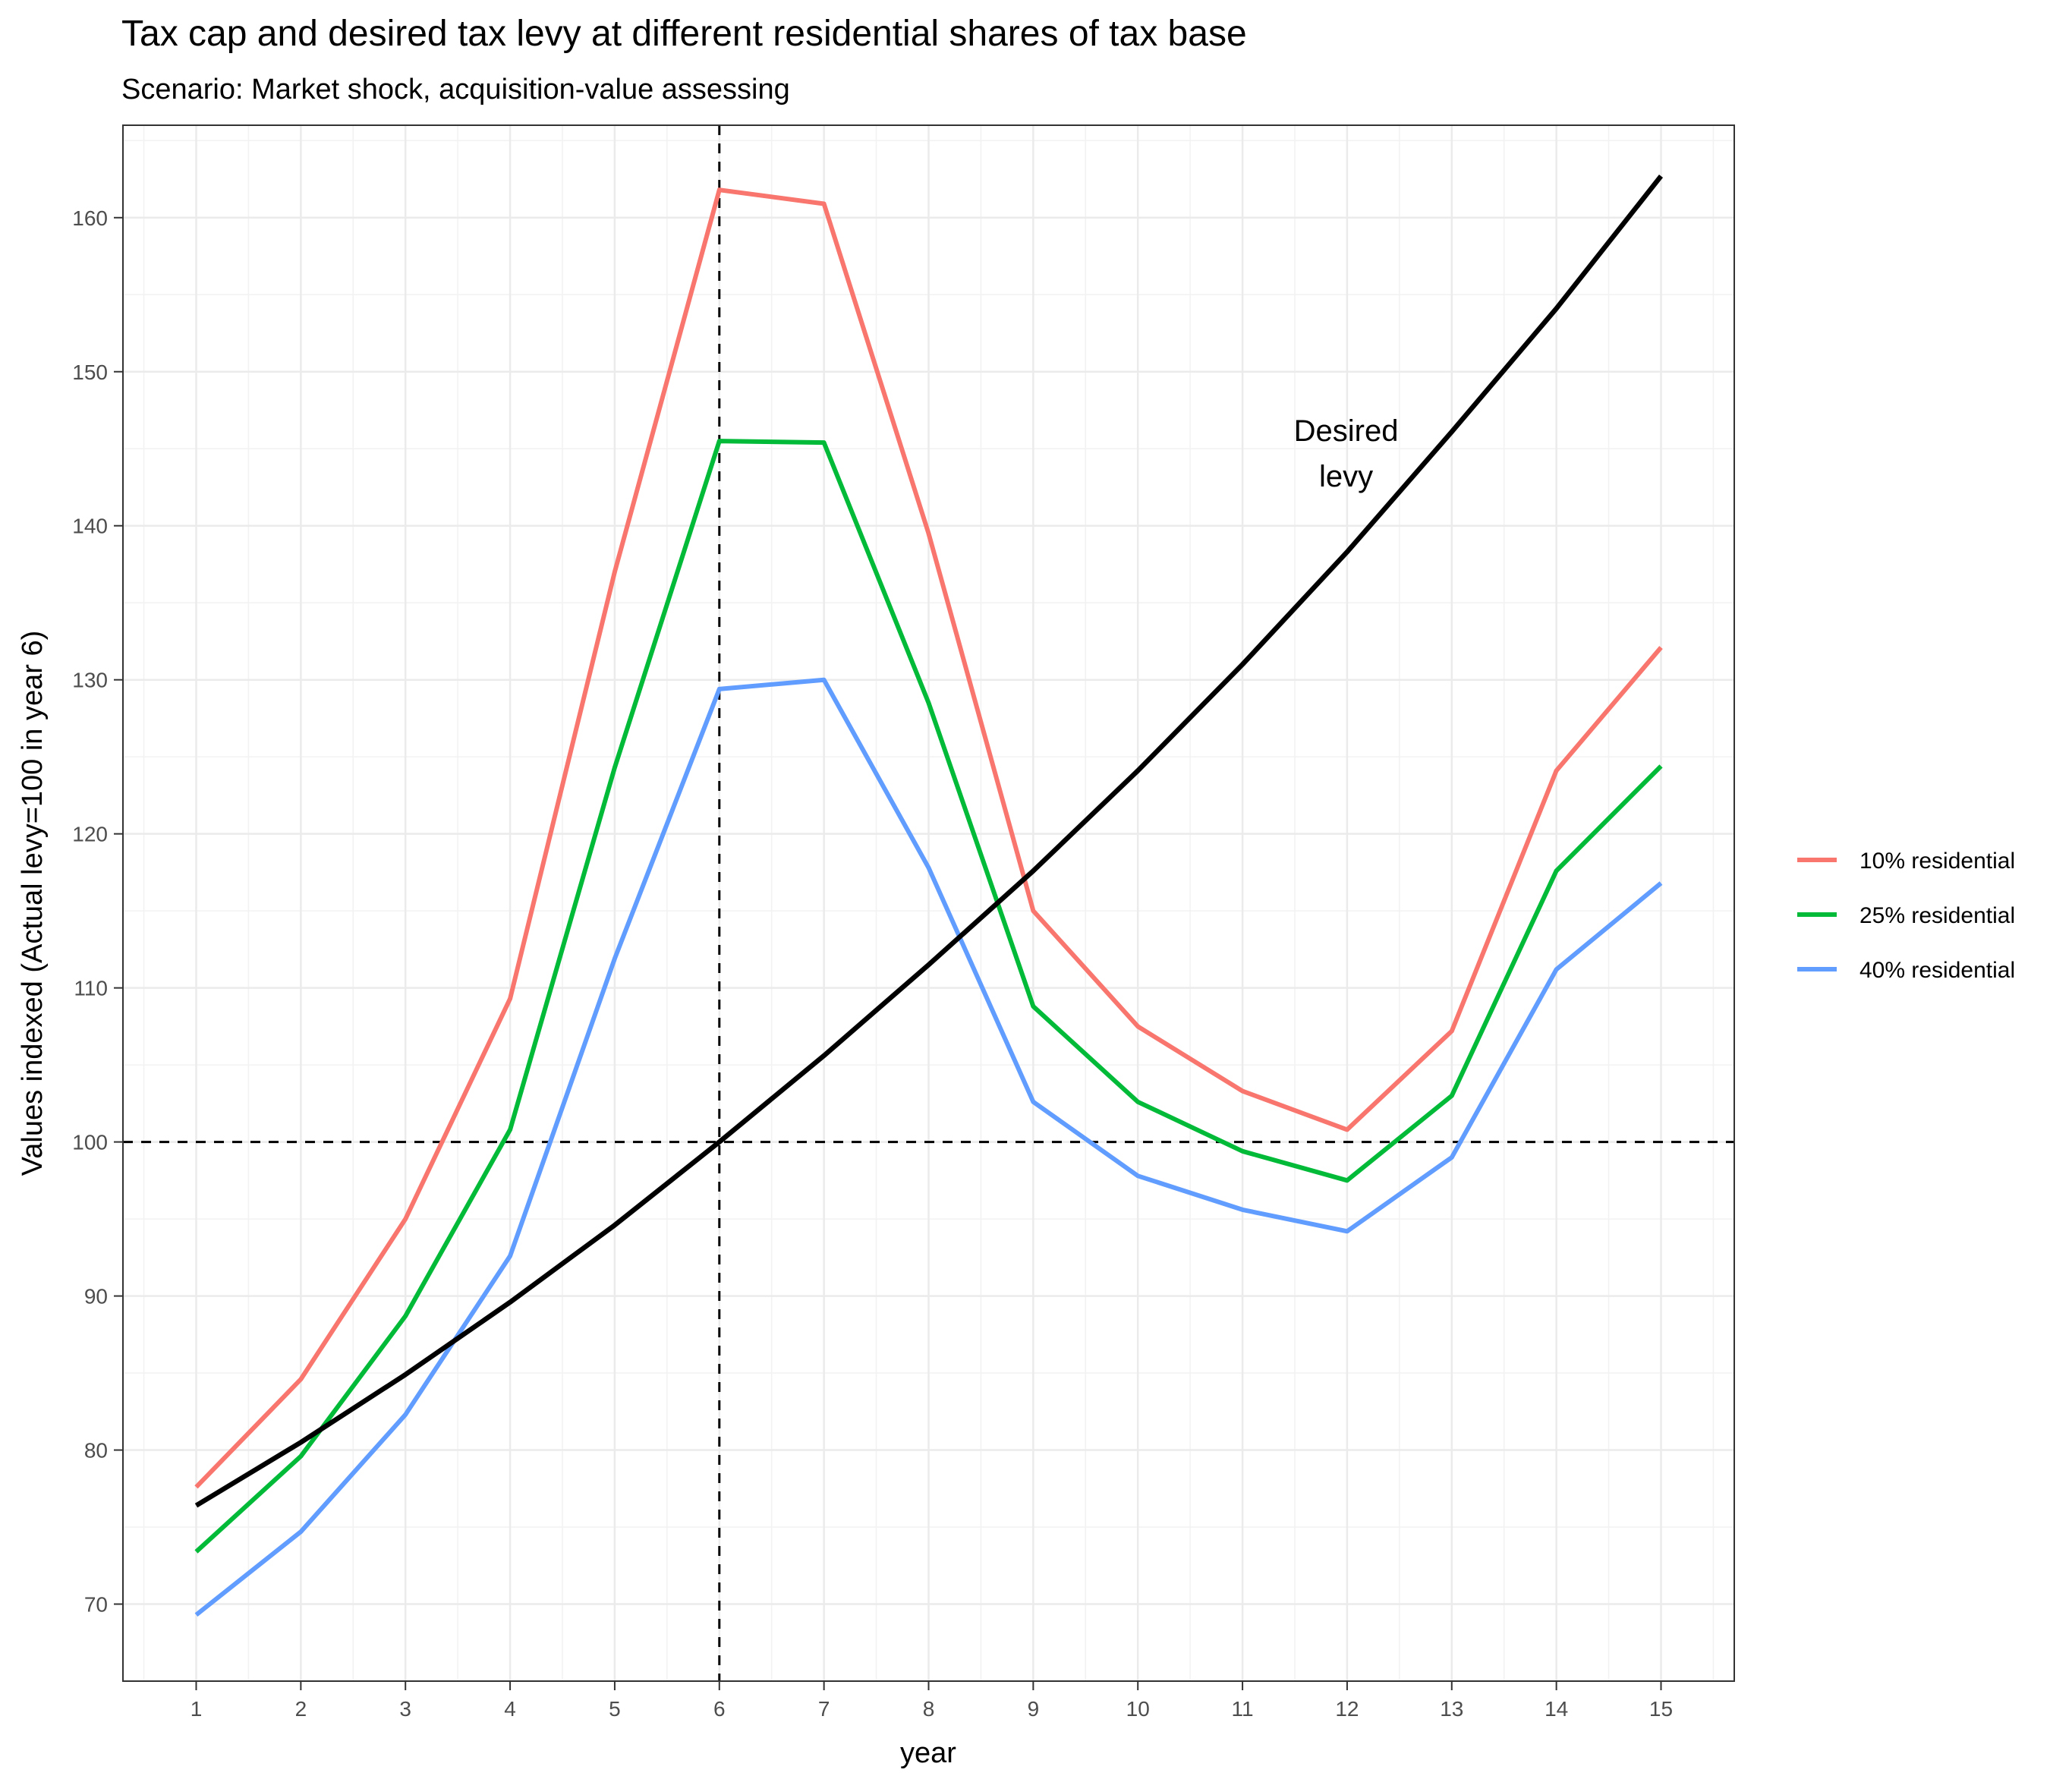 Image resolution: width=2072 pixels, height=1776 pixels. I want to click on y-tick-label: 120, so click(90, 834).